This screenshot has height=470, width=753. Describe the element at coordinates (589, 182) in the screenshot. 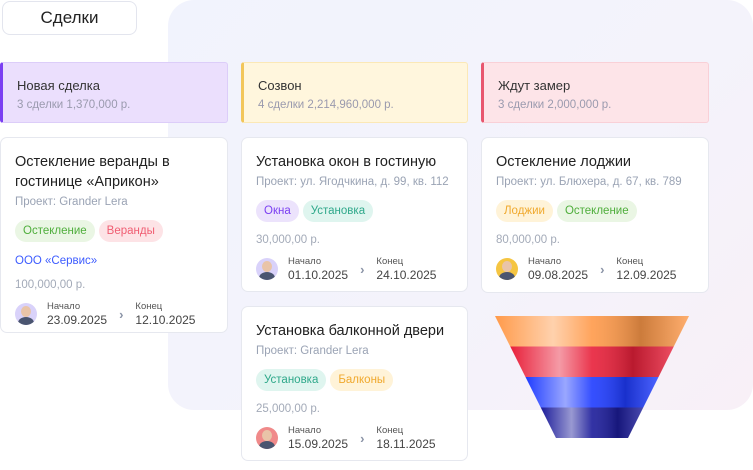

I see `deal-project: Проект: ул. Блюхера, д. 67, кв. 789` at that location.